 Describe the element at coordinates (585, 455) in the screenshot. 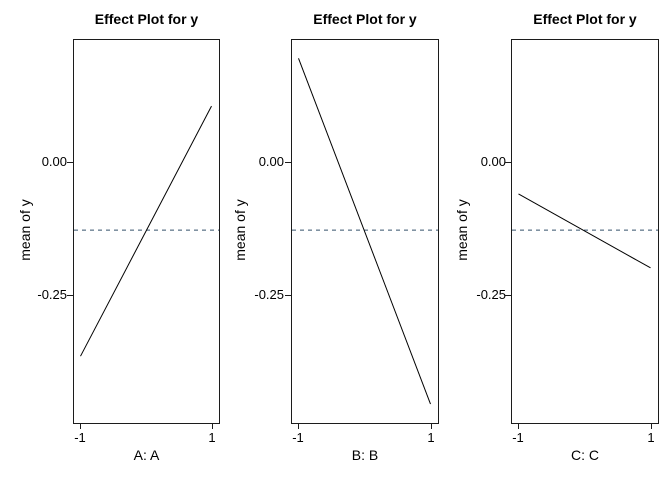

I see `x-axis-label: C` at that location.